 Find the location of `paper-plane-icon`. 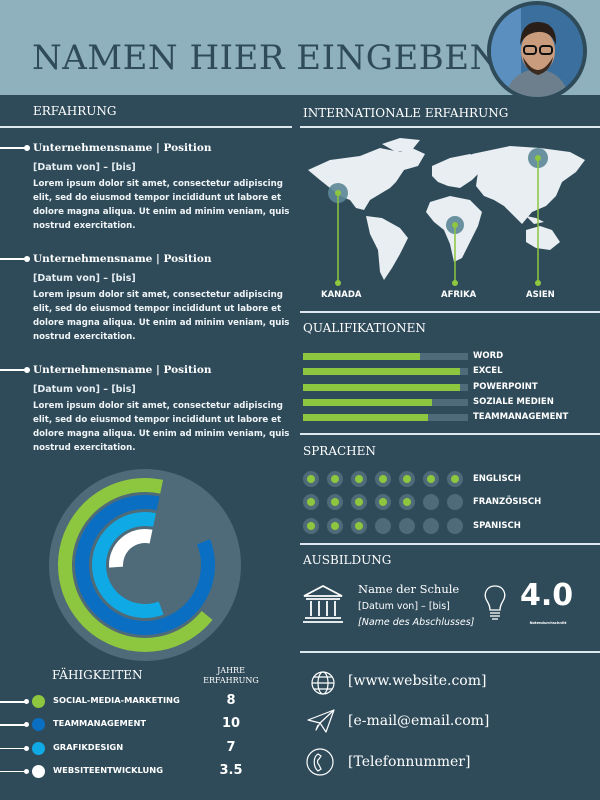

paper-plane-icon is located at coordinates (321, 721).